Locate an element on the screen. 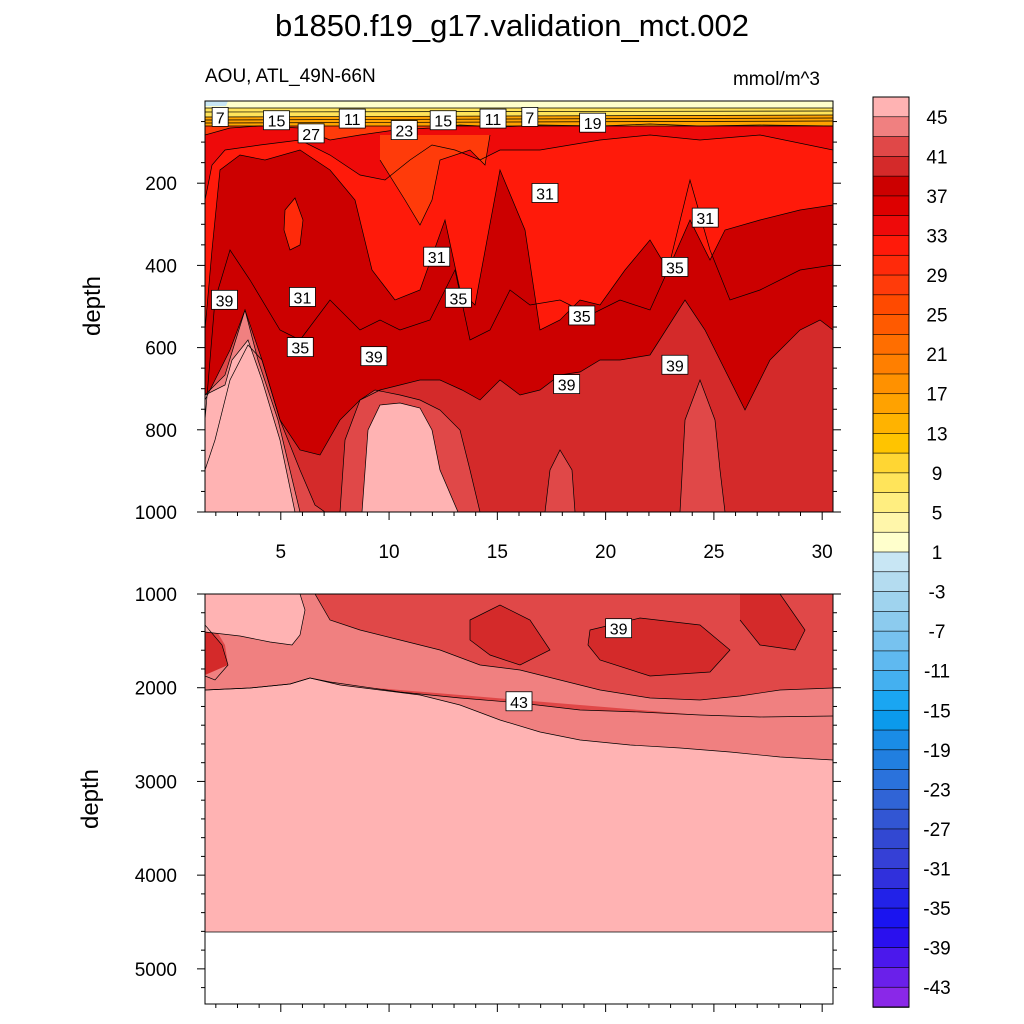  colorbar-tick-label: -19 is located at coordinates (936, 751).